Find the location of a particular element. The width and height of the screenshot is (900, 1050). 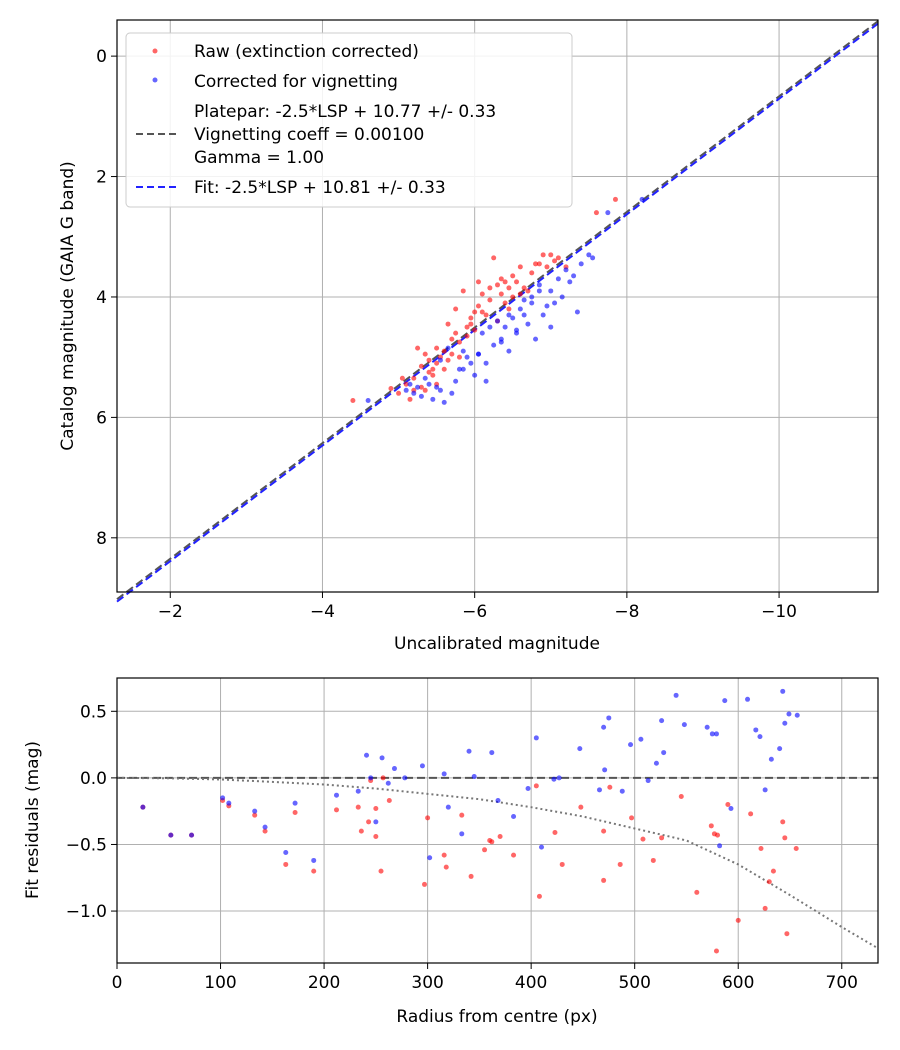

bottom-x-axis-label: Radius from centre (px) is located at coordinates (496, 1017).